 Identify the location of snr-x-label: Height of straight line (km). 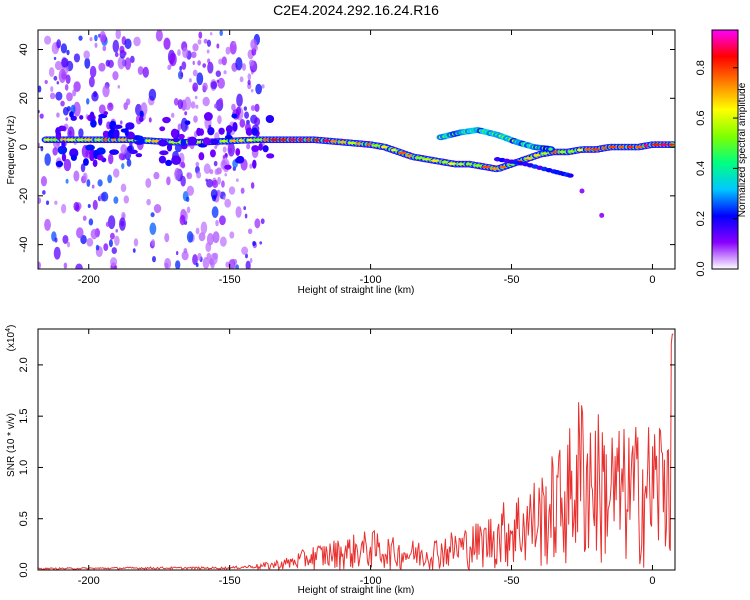
(356, 590).